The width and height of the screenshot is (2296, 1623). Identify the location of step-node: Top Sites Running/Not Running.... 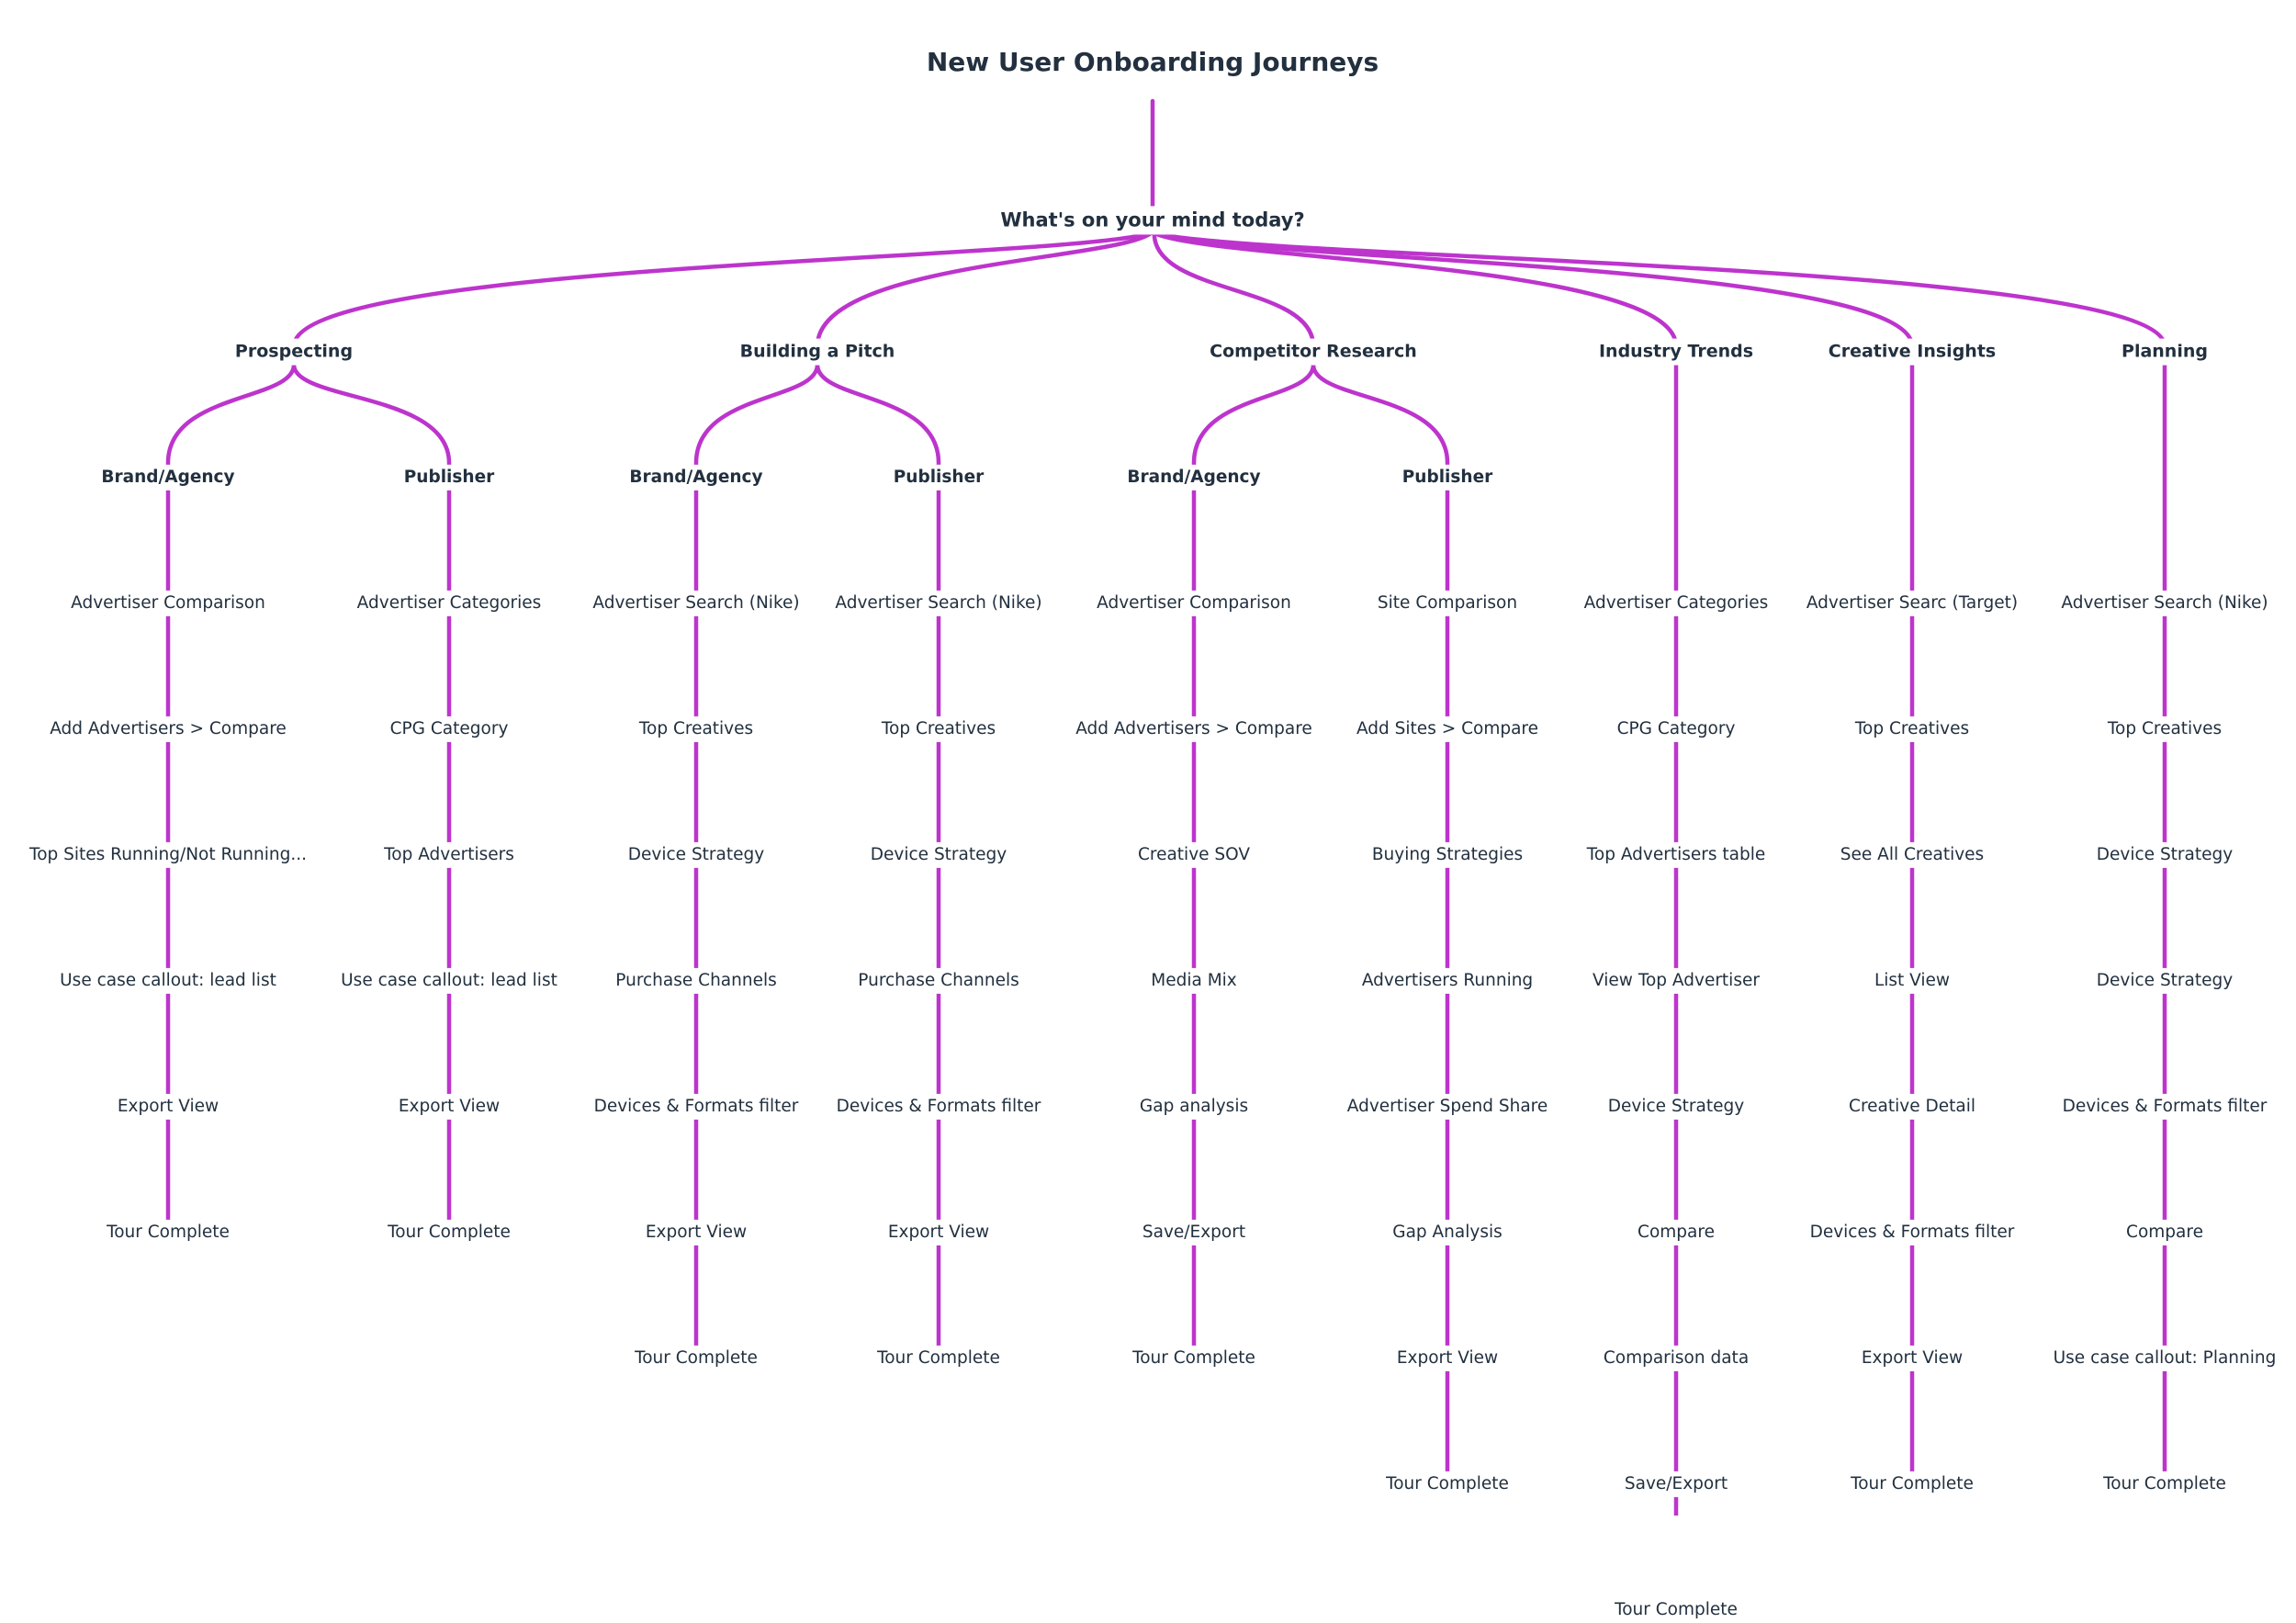
(168, 855).